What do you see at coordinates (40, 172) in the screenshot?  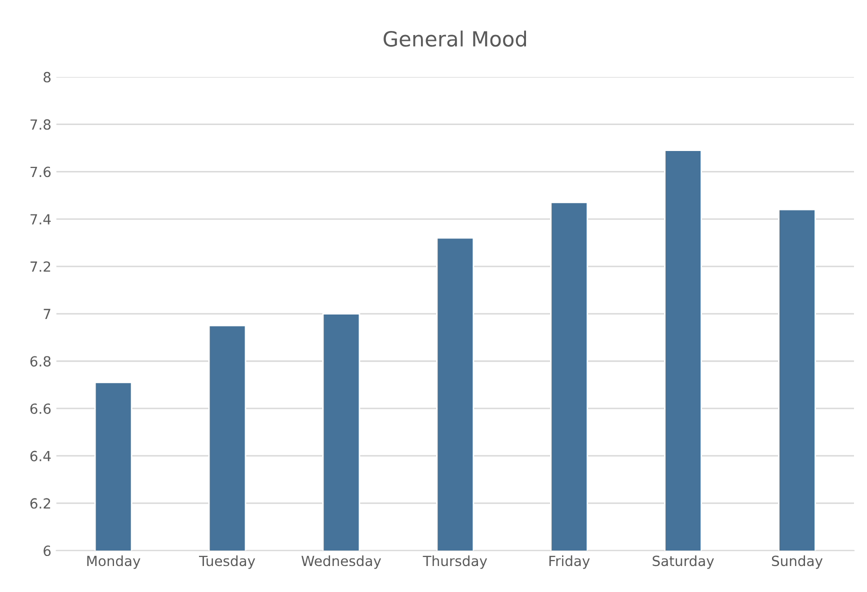 I see `y-tick-label: 7.6` at bounding box center [40, 172].